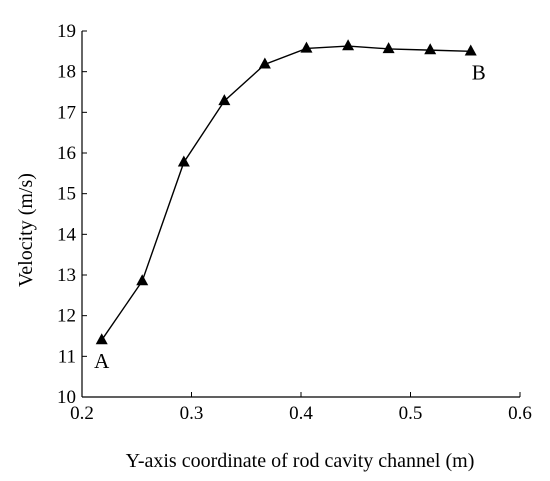 The height and width of the screenshot is (481, 550). Describe the element at coordinates (66, 194) in the screenshot. I see `y-tick-label: 15` at that location.